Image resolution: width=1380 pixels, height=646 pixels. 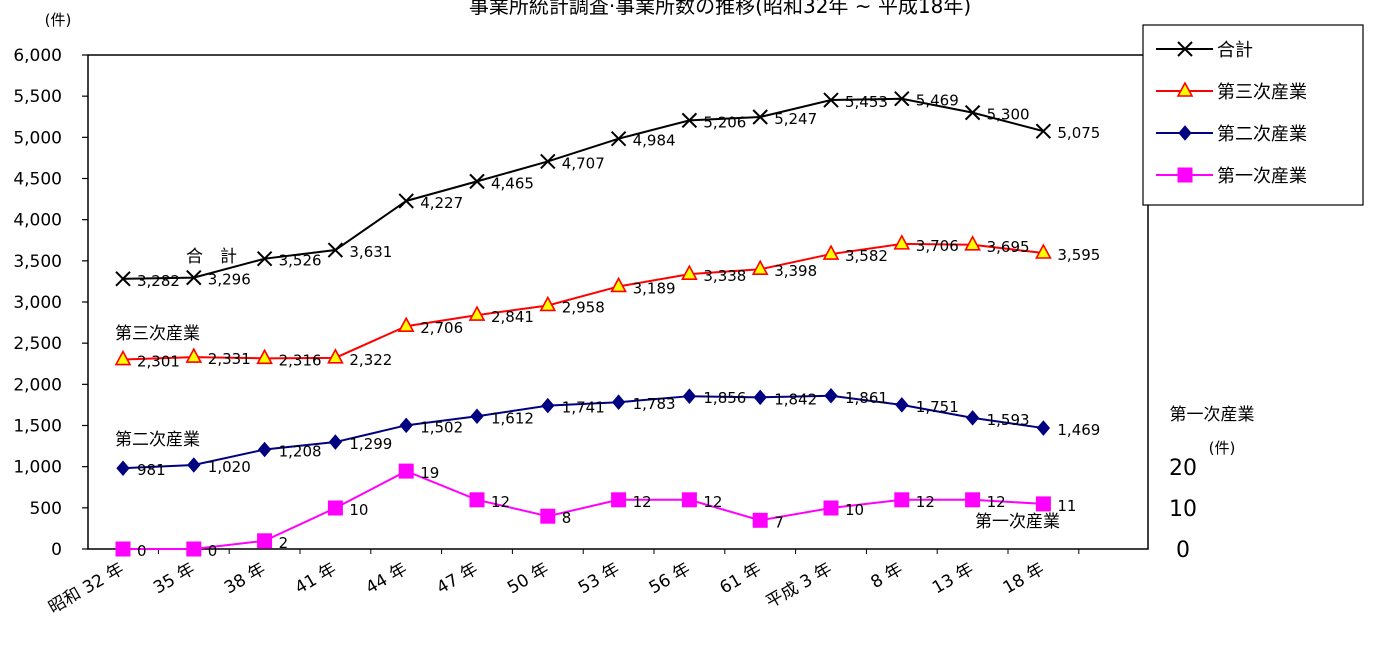 What do you see at coordinates (937, 246) in the screenshot?
I see `data-label-tertiary: 3,706` at bounding box center [937, 246].